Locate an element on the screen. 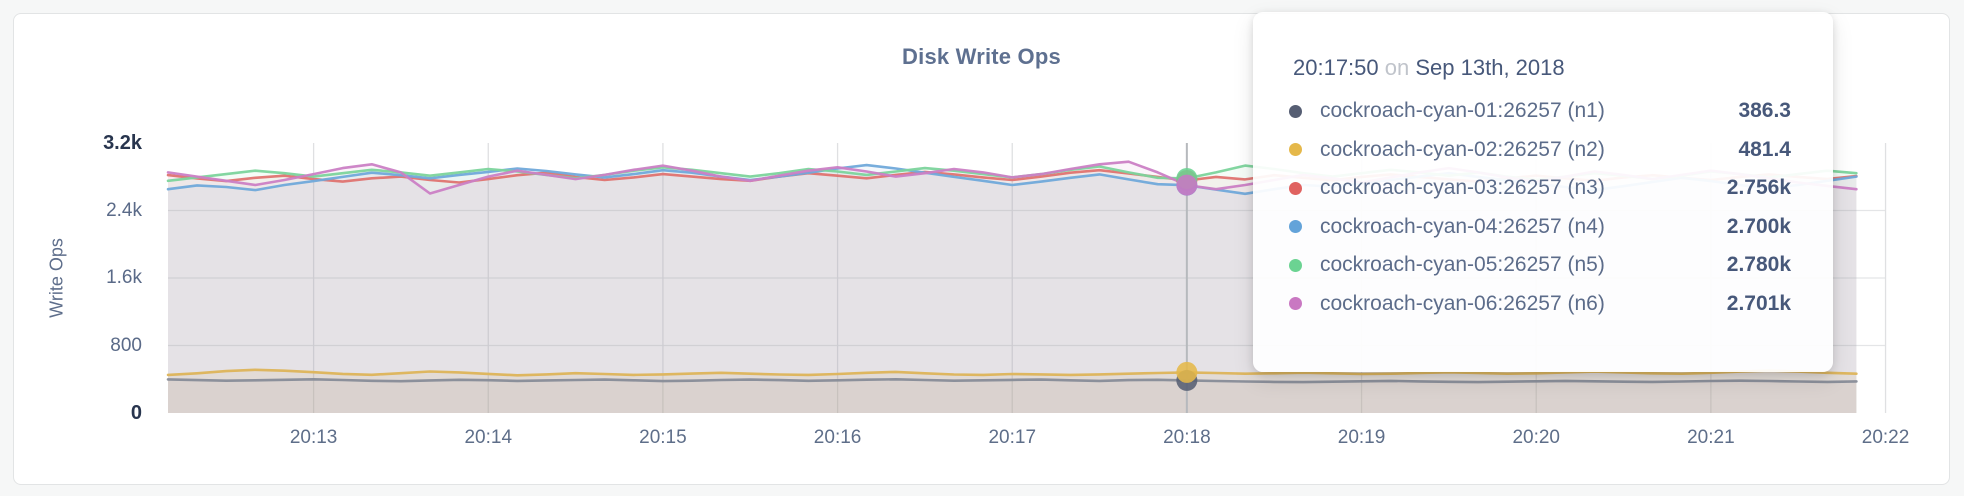 The image size is (1964, 496). tooltip-series-value: 2.700k is located at coordinates (1758, 226).